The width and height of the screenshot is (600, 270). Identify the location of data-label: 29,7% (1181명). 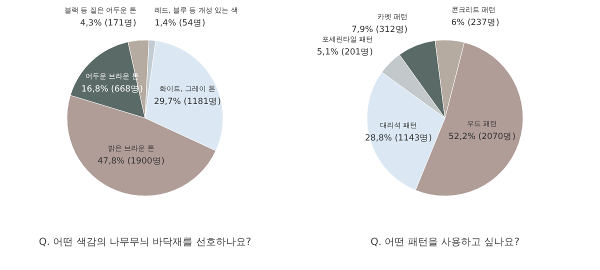
(187, 101).